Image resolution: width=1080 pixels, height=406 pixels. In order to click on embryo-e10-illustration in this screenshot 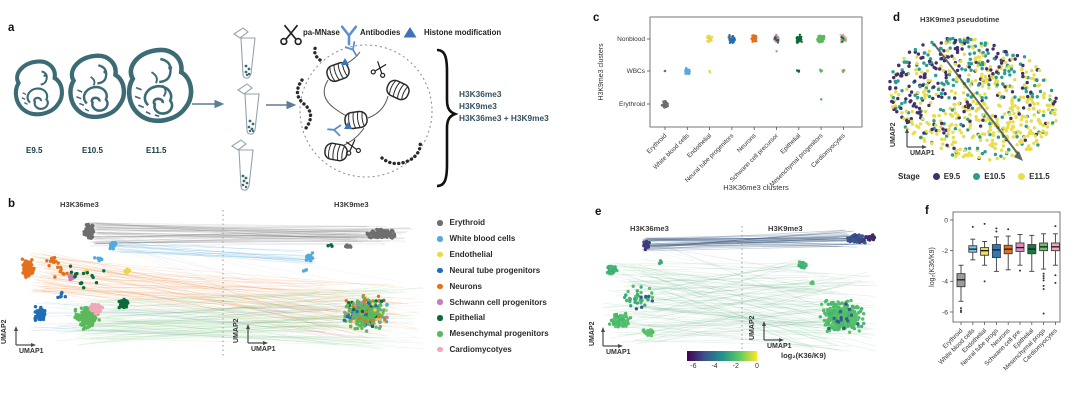, I will do `click(97, 86)`.